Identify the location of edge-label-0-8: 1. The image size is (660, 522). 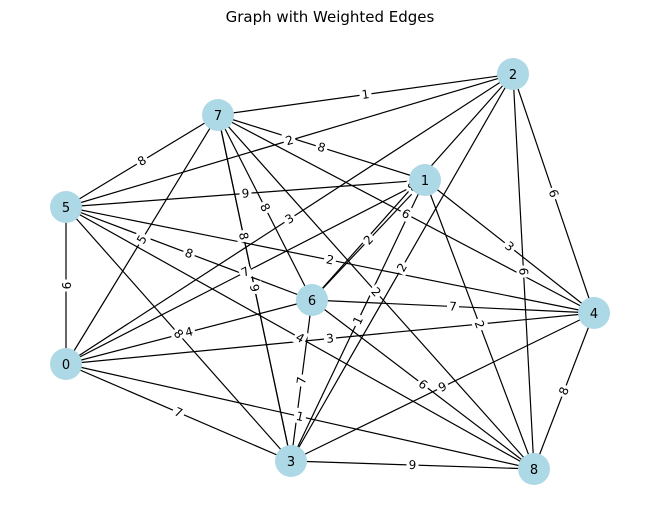
(300, 416).